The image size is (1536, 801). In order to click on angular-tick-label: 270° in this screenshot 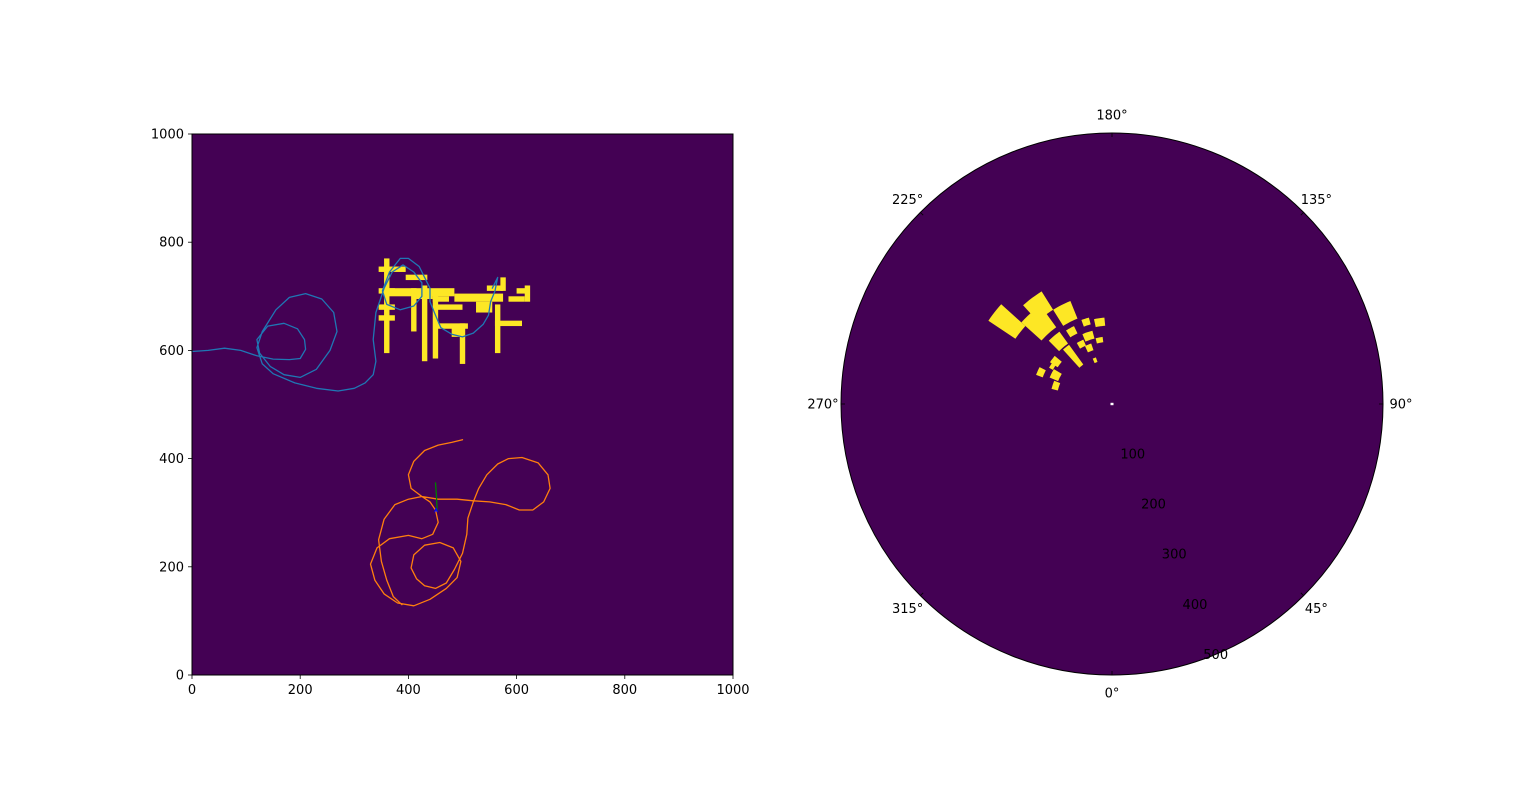, I will do `click(822, 405)`.